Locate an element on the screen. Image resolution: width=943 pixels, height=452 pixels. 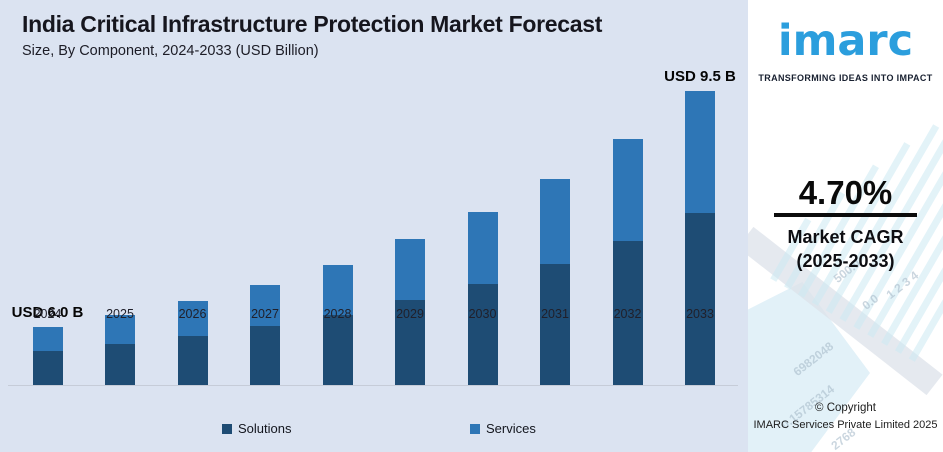
cagr-range-label: (2025-2033) is located at coordinates (845, 261).